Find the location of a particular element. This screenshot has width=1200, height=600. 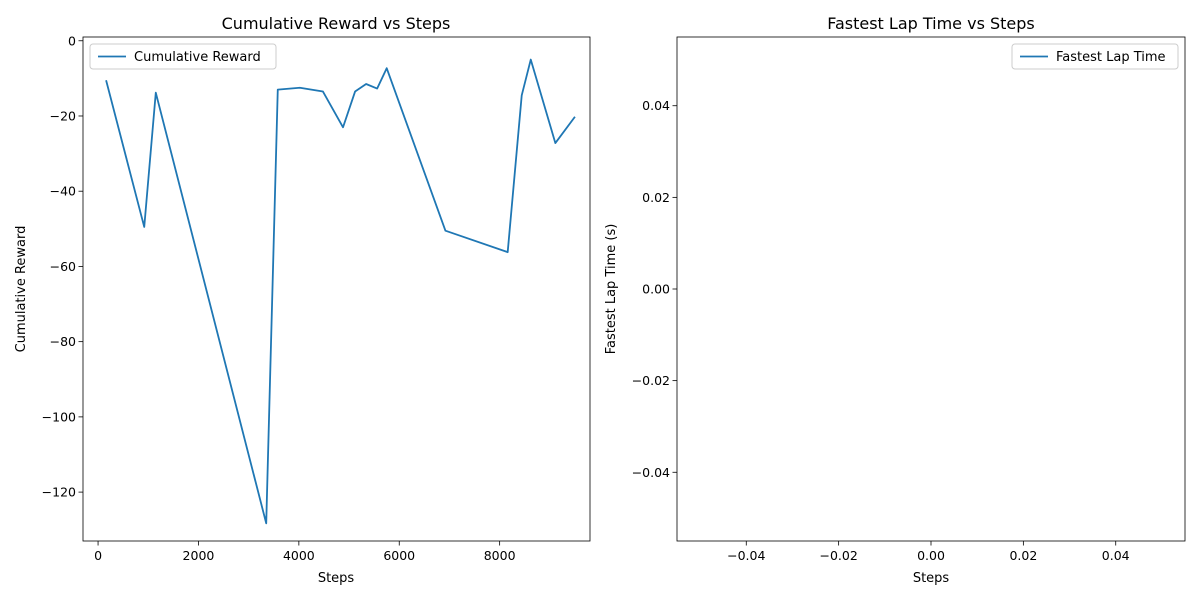

y-tick-label: −0.04 is located at coordinates (651, 472).